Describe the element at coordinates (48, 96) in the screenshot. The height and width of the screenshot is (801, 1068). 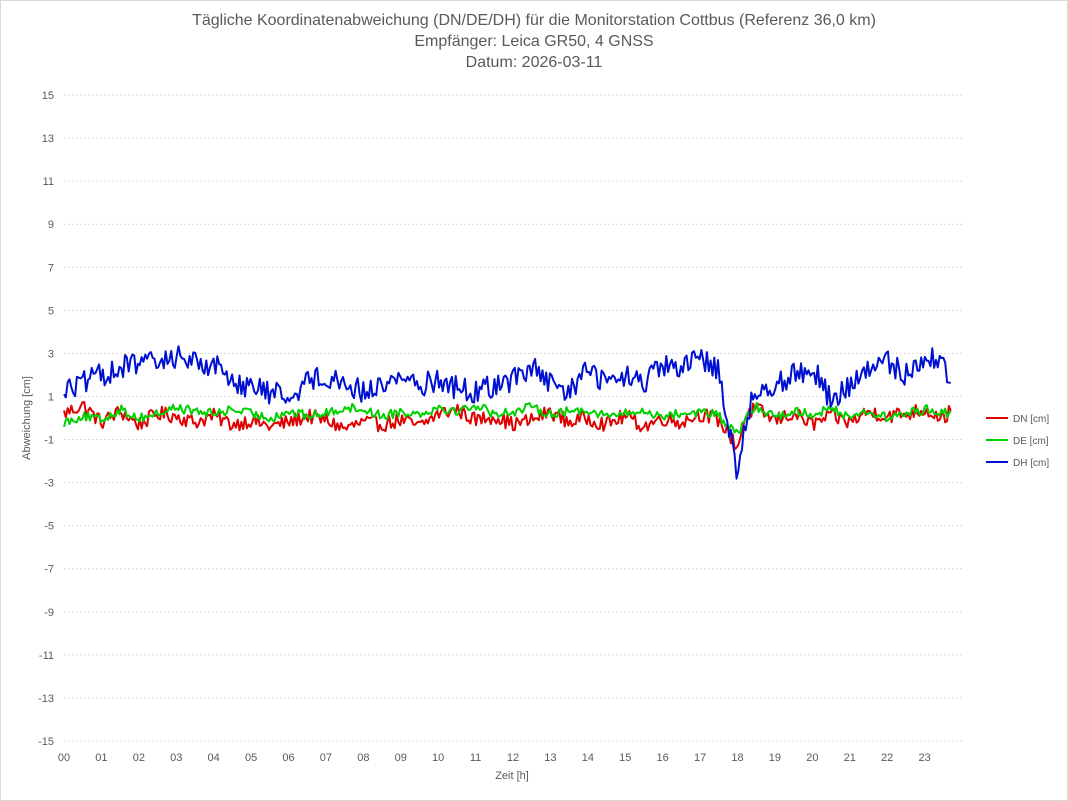
I see `y-tick-label: 15` at that location.